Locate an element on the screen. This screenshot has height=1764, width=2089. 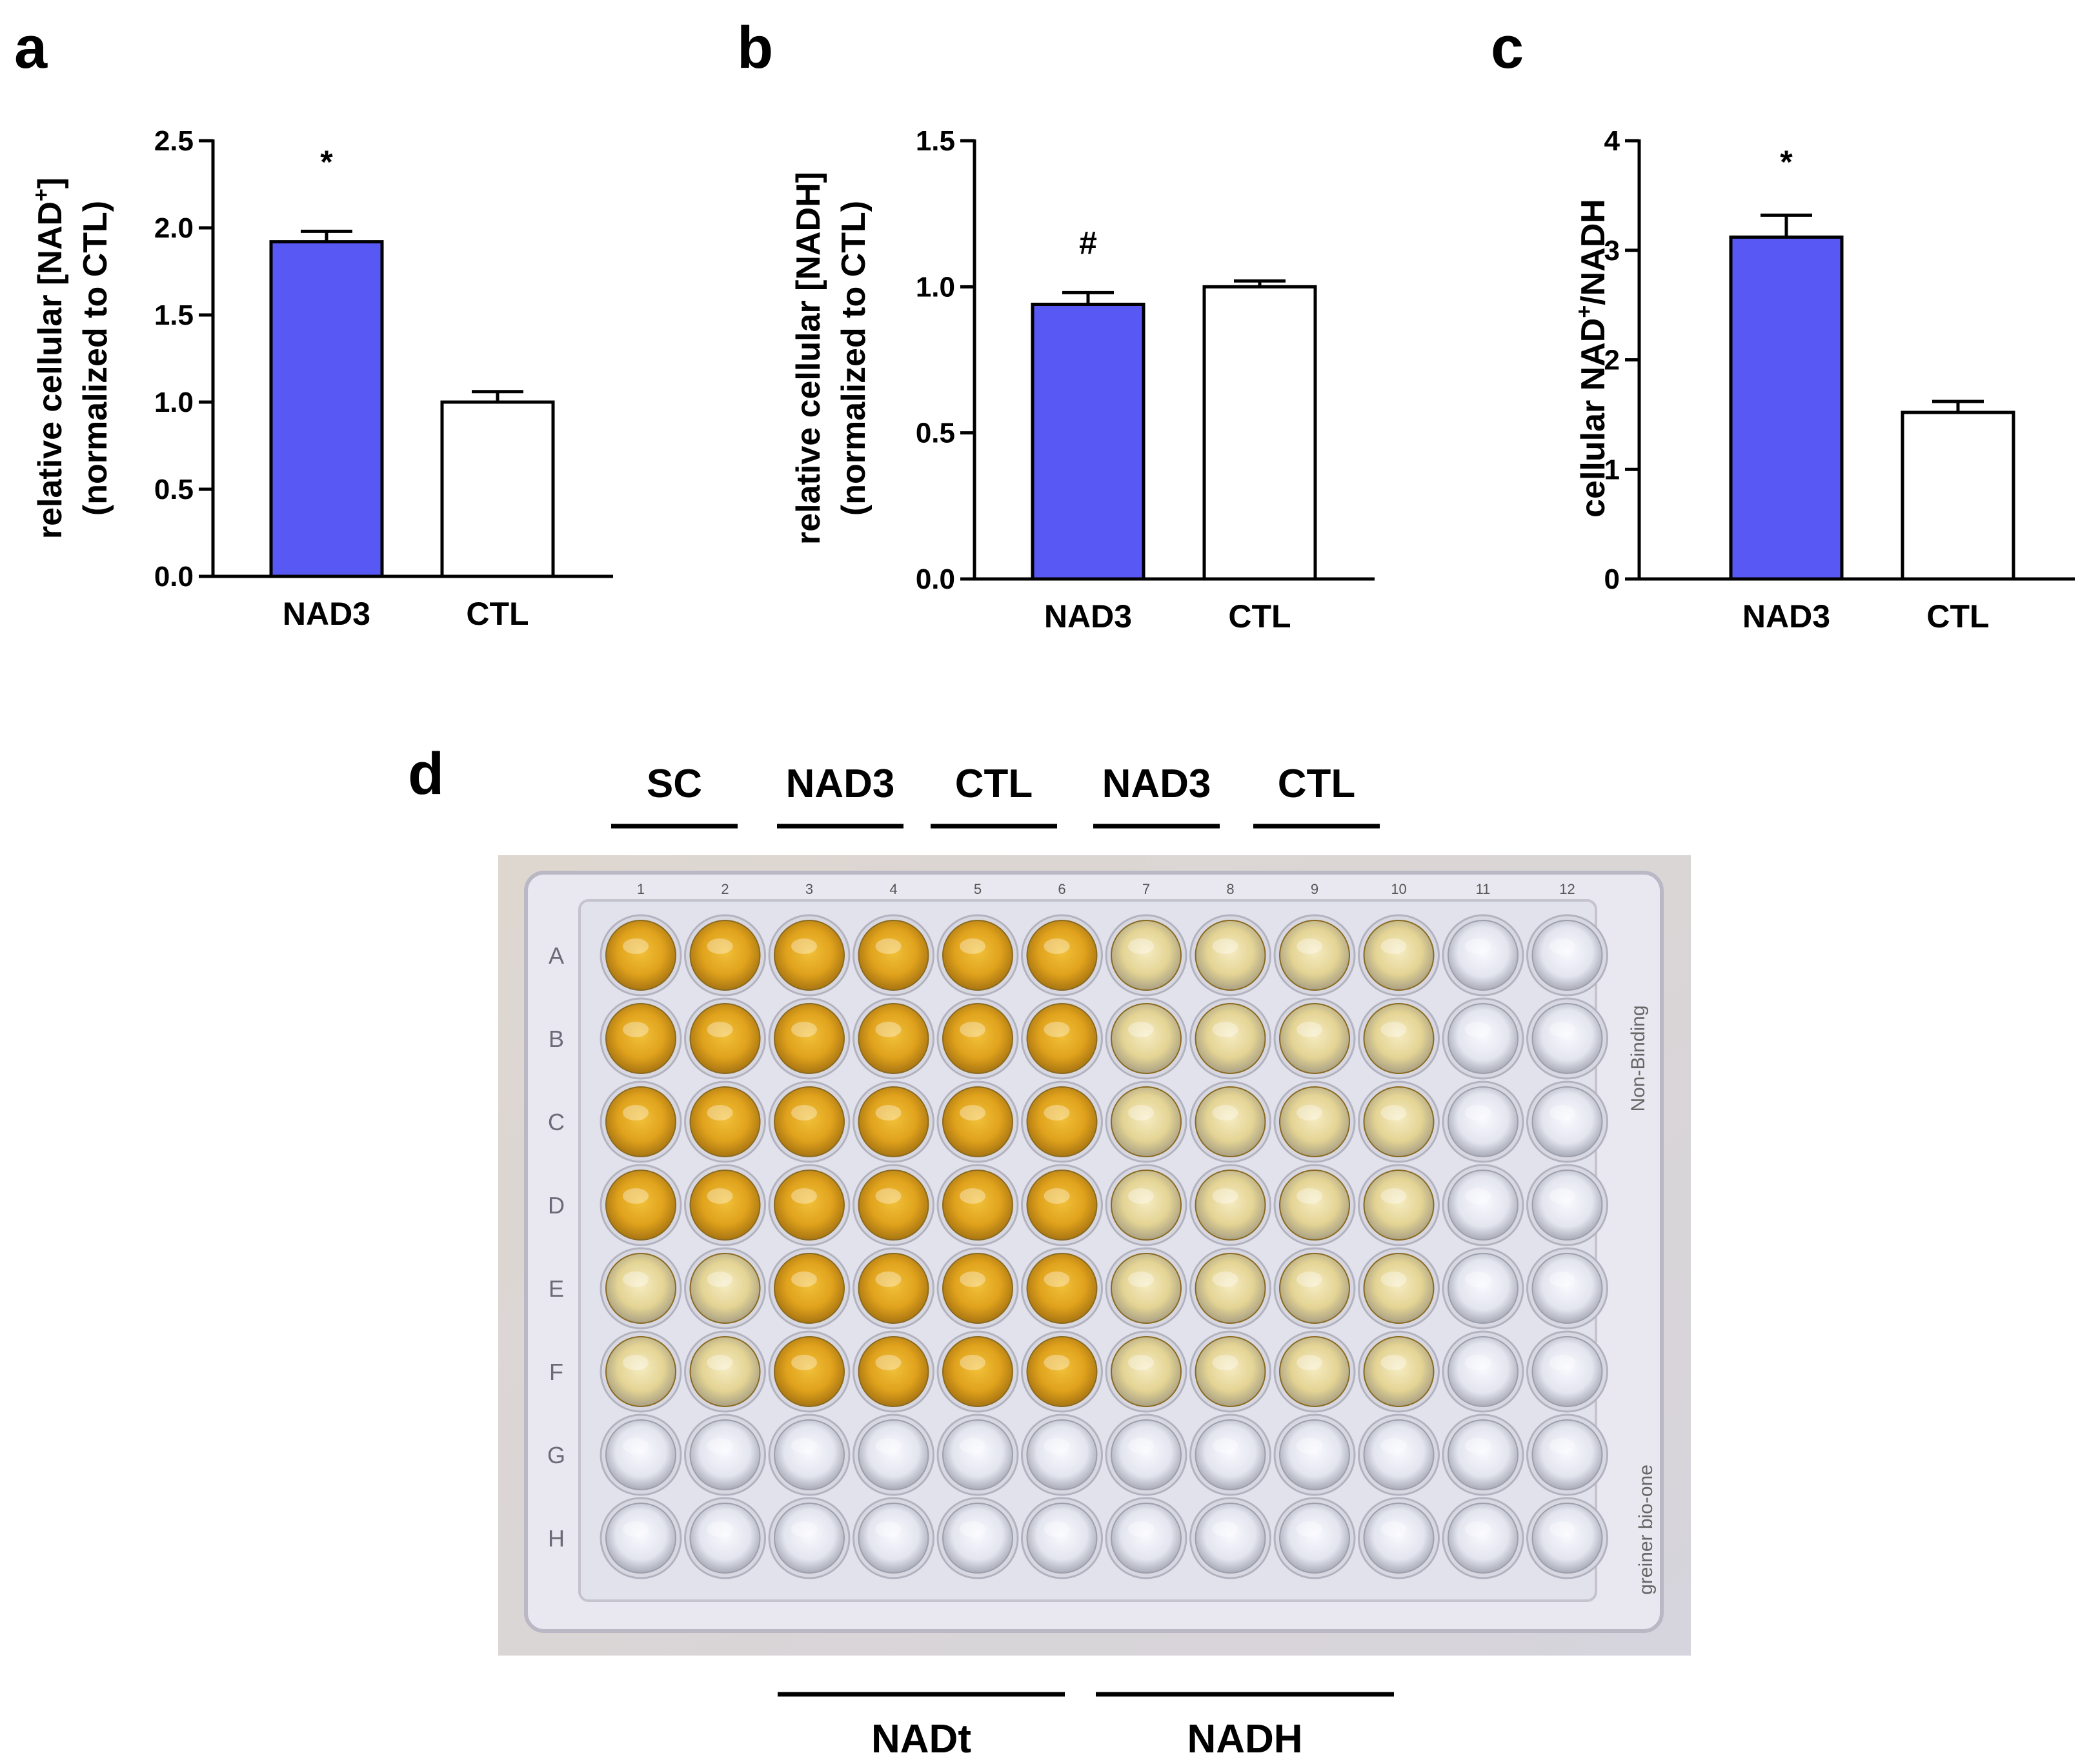
well-F7 is located at coordinates (1147, 1372).